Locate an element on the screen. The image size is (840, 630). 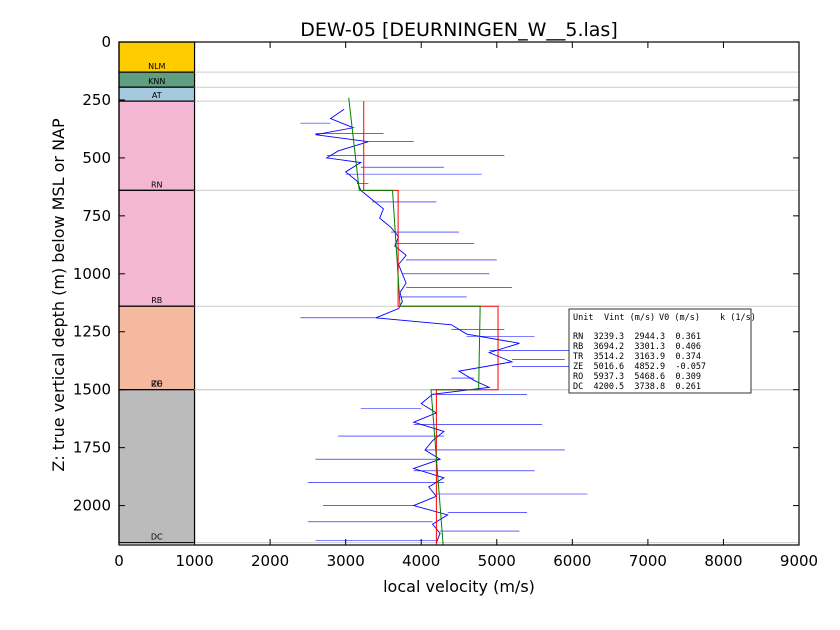
x-tick-label: 6000 is located at coordinates (572, 561).